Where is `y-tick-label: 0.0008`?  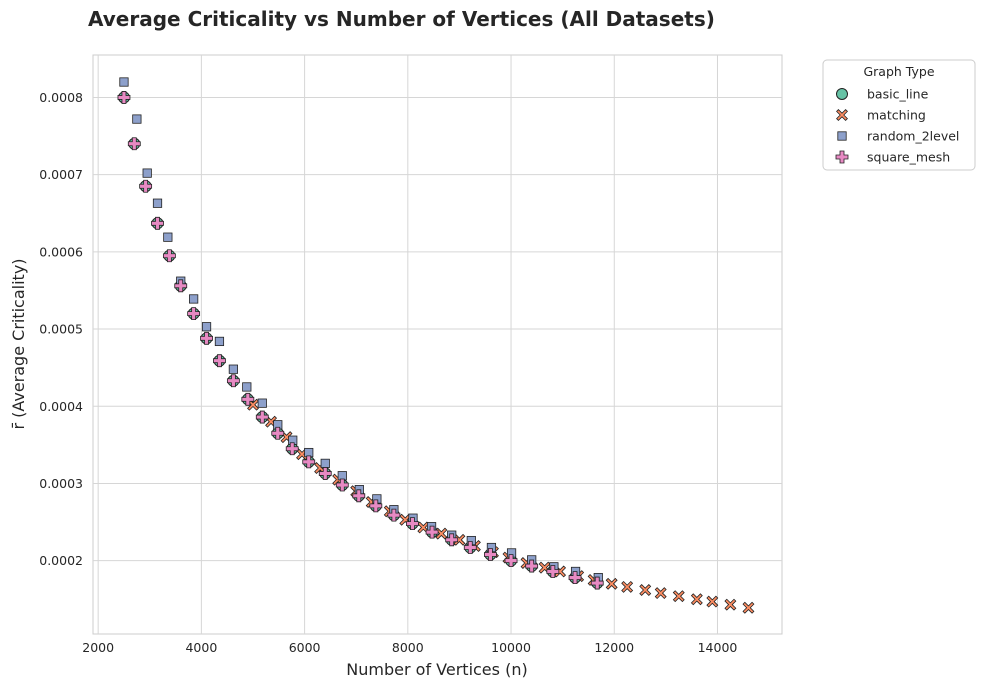 y-tick-label: 0.0008 is located at coordinates (61, 97).